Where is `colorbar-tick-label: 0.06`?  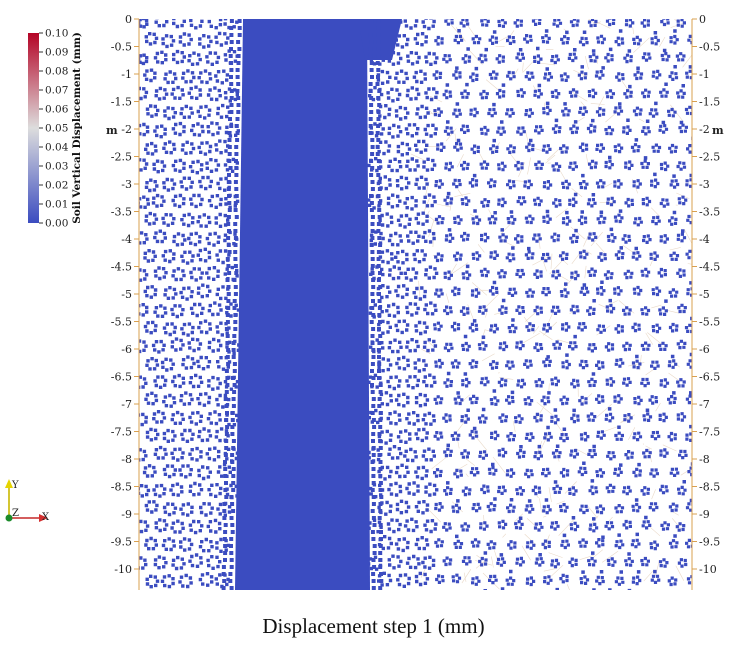 colorbar-tick-label: 0.06 is located at coordinates (57, 110).